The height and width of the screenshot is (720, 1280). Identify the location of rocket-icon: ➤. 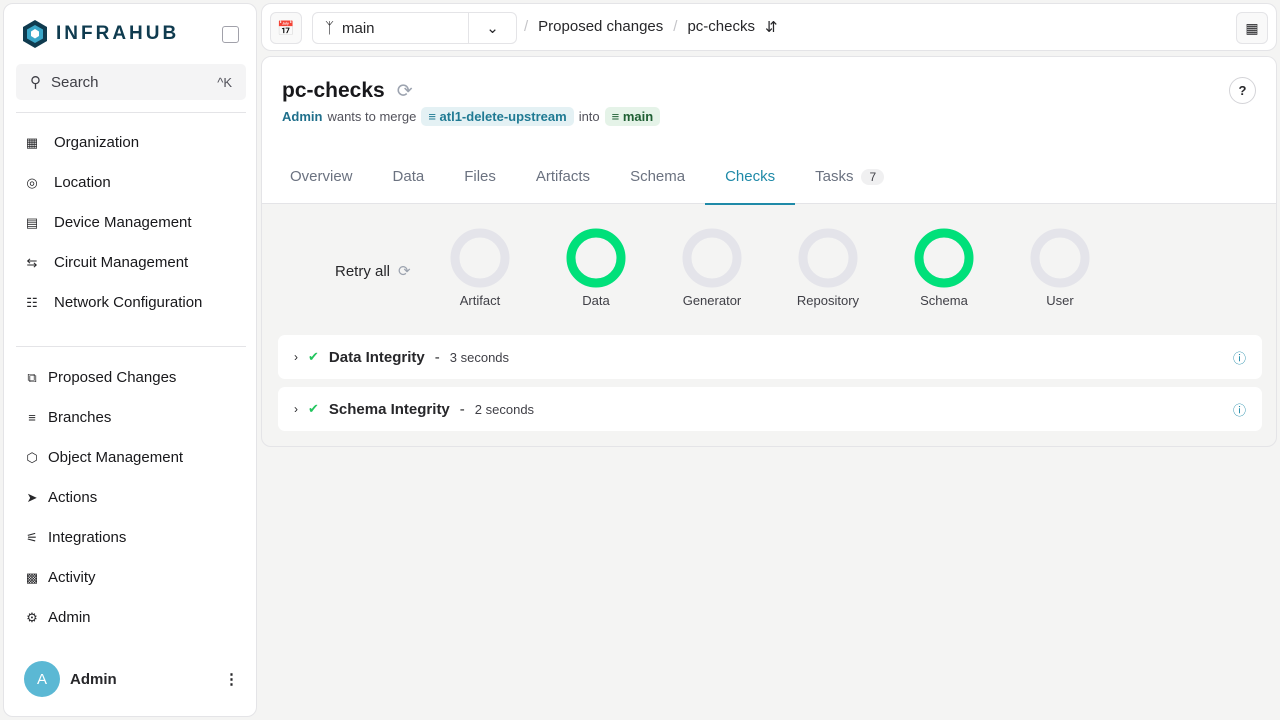
(32, 497).